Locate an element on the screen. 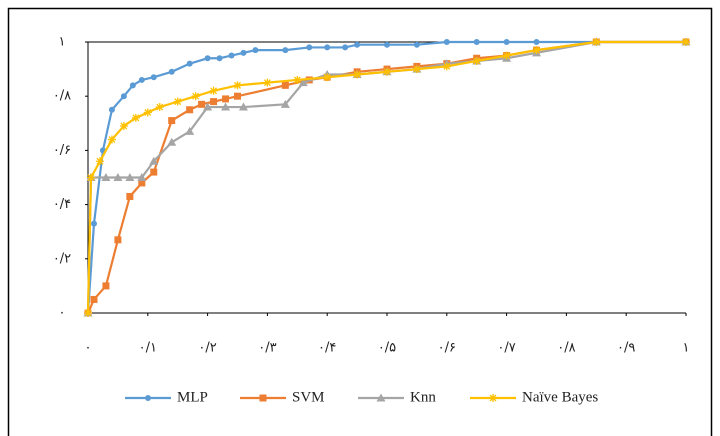 This screenshot has width=720, height=436. x-tick-label: ۰ is located at coordinates (88, 348).